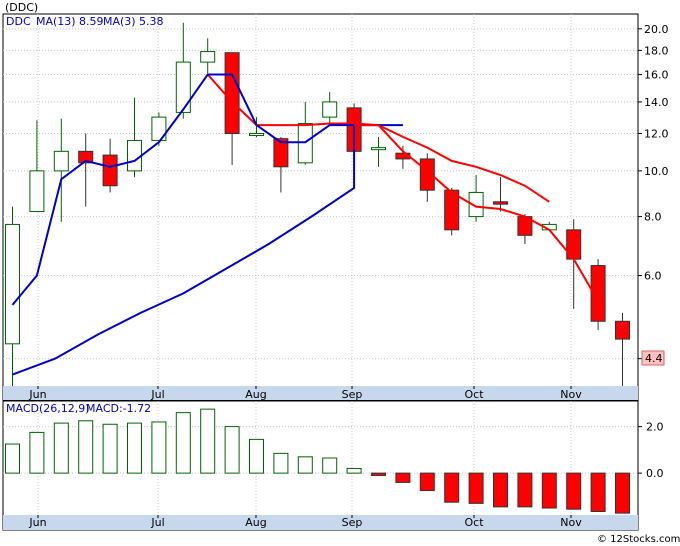 This screenshot has height=546, width=680. Describe the element at coordinates (656, 50) in the screenshot. I see `price-tick-label: 18.0` at that location.